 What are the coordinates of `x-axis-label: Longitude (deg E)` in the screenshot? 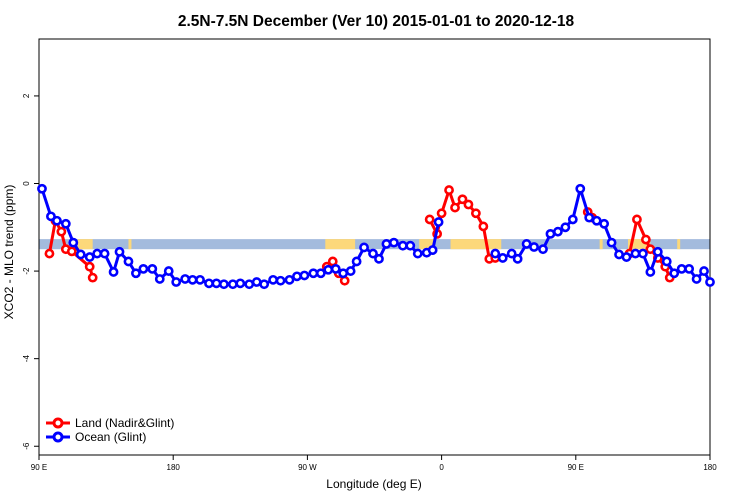 It's located at (373, 484).